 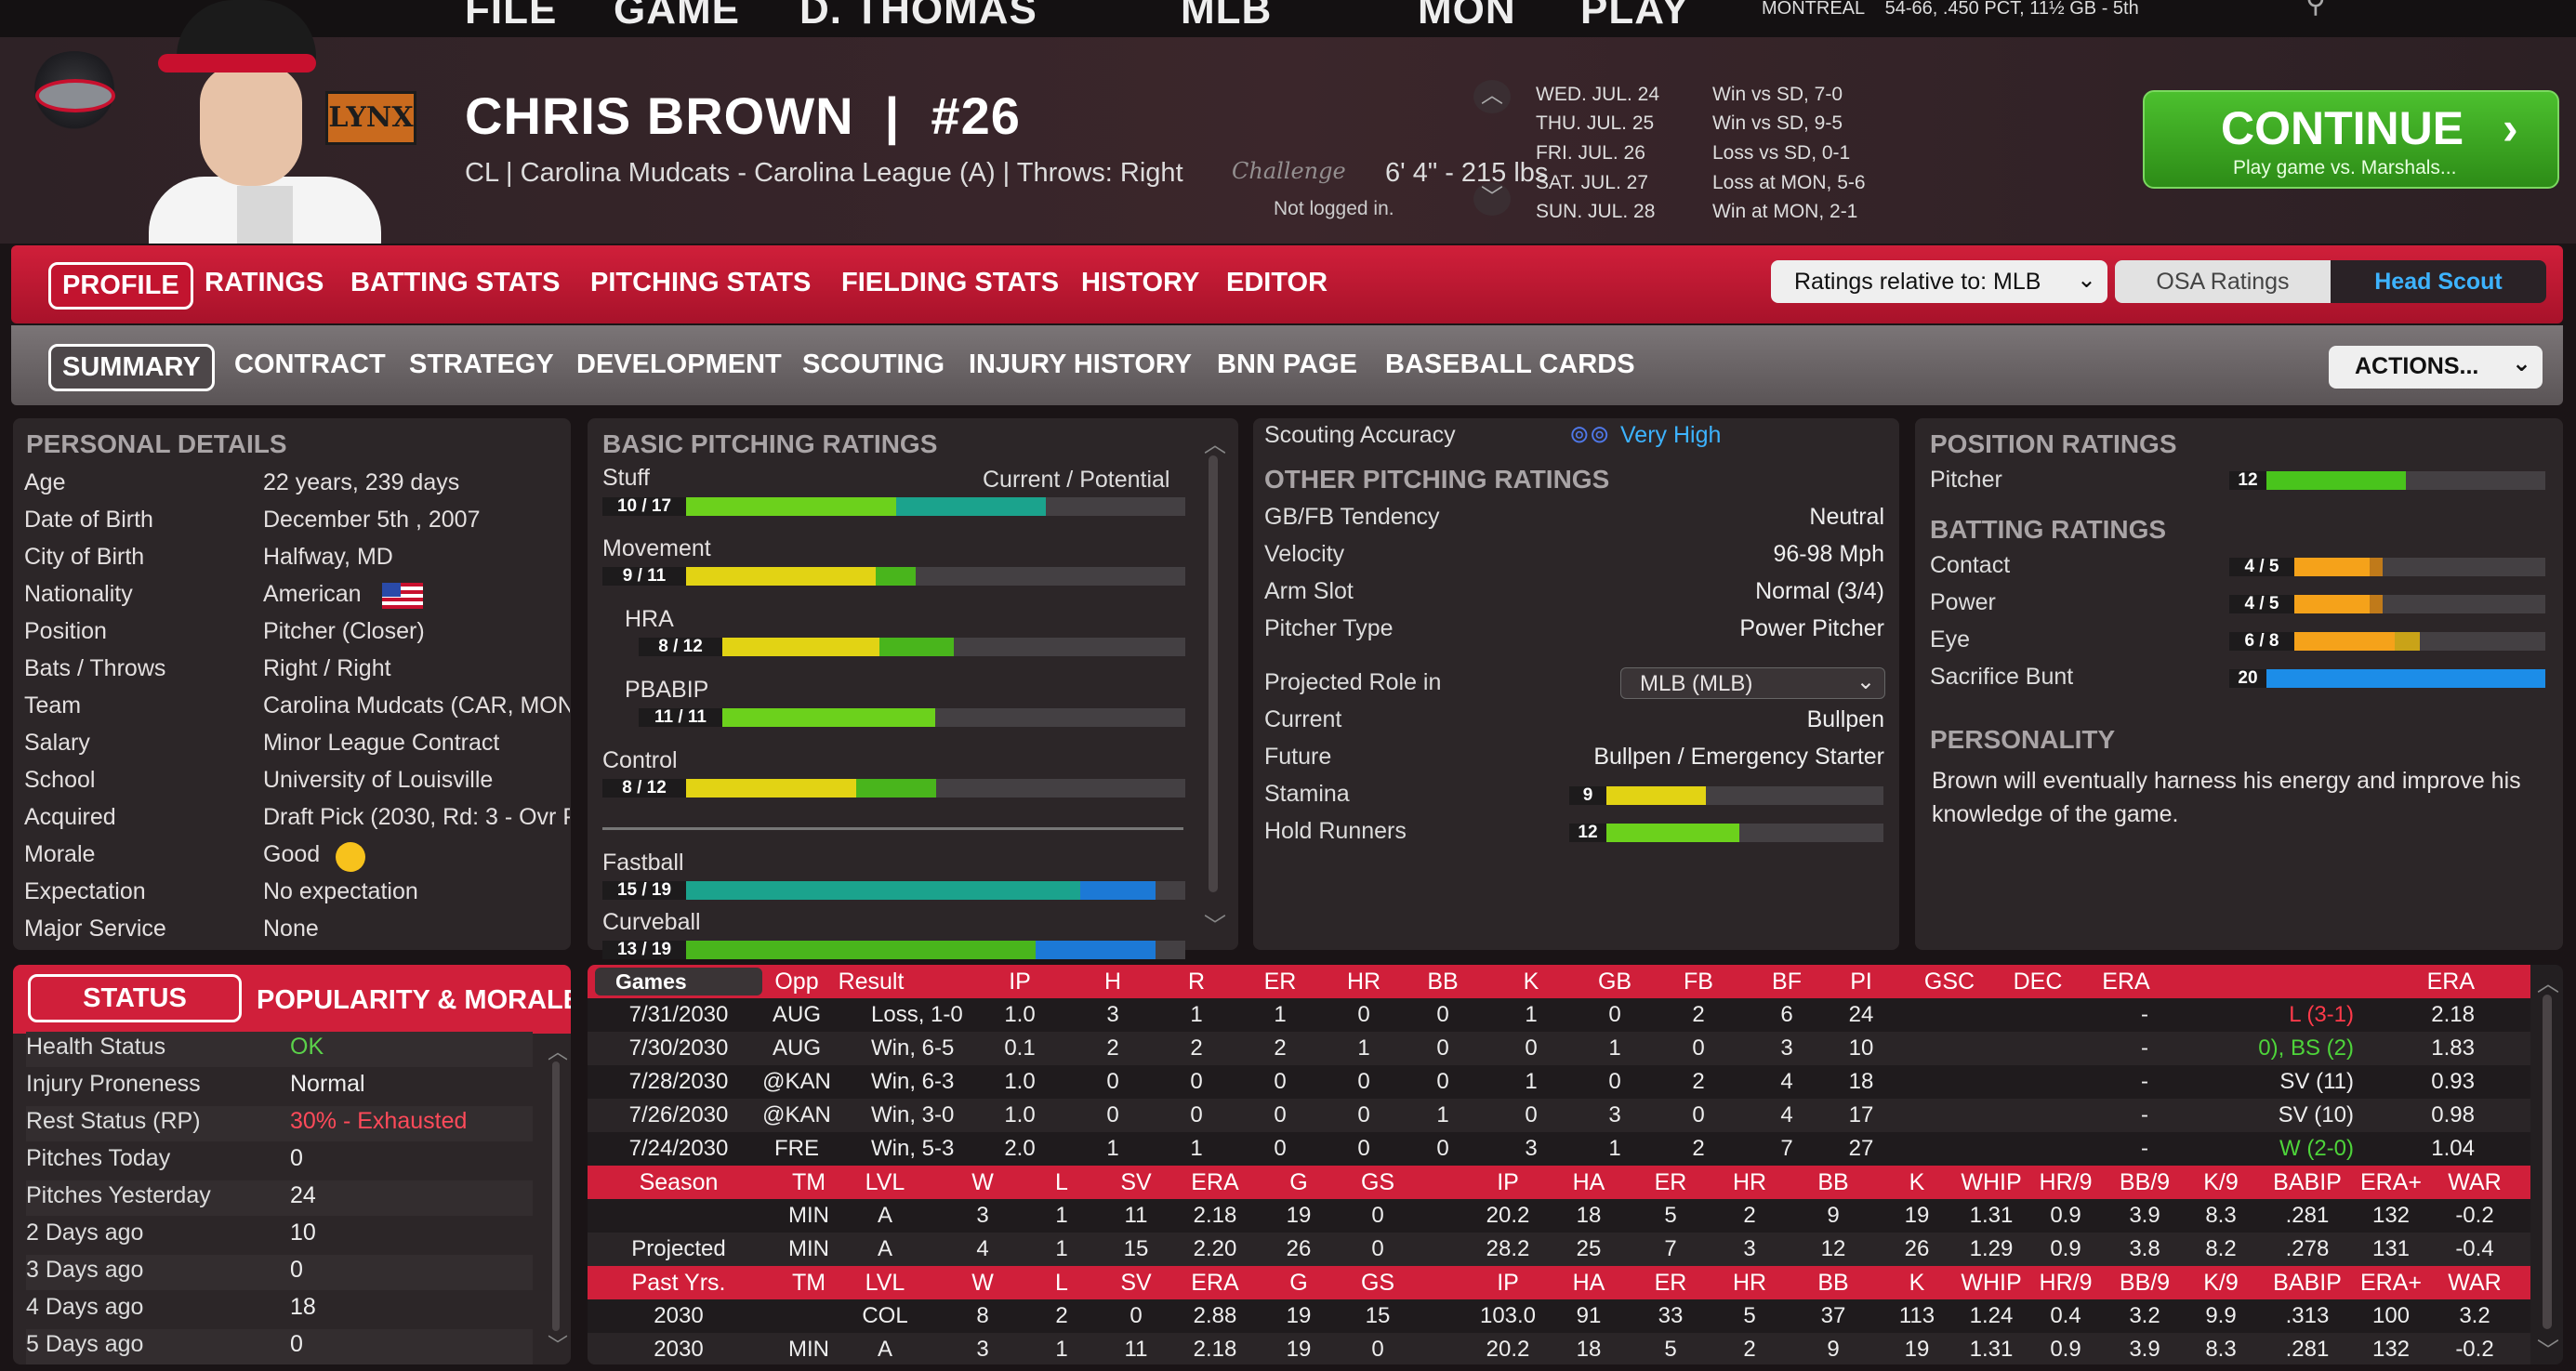 What do you see at coordinates (873, 364) in the screenshot?
I see `tab-scouting: SCOUTING` at bounding box center [873, 364].